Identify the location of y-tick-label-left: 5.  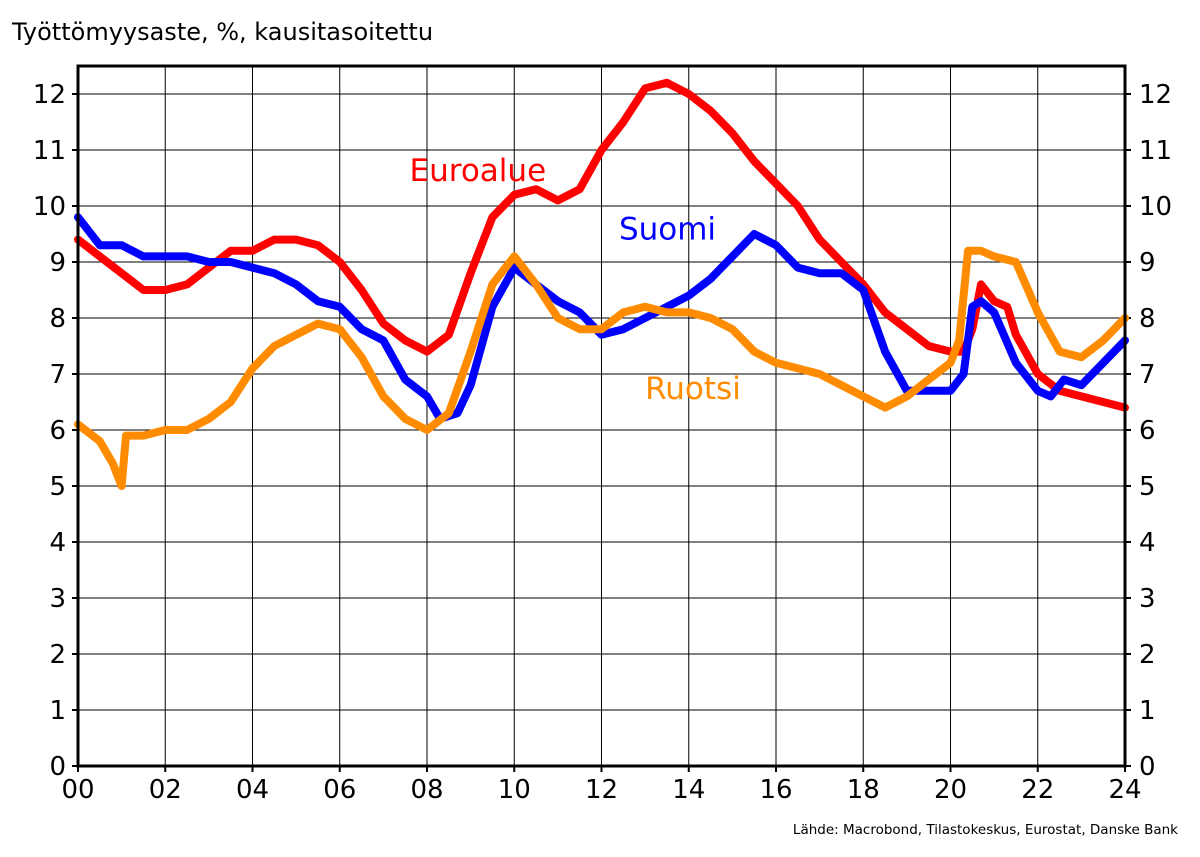
(57, 487).